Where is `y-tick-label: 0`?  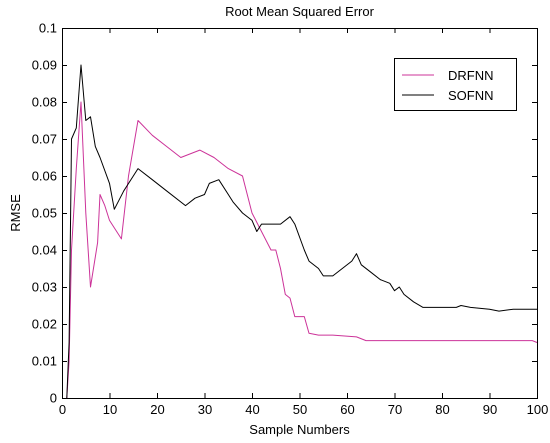 y-tick-label: 0 is located at coordinates (53, 398).